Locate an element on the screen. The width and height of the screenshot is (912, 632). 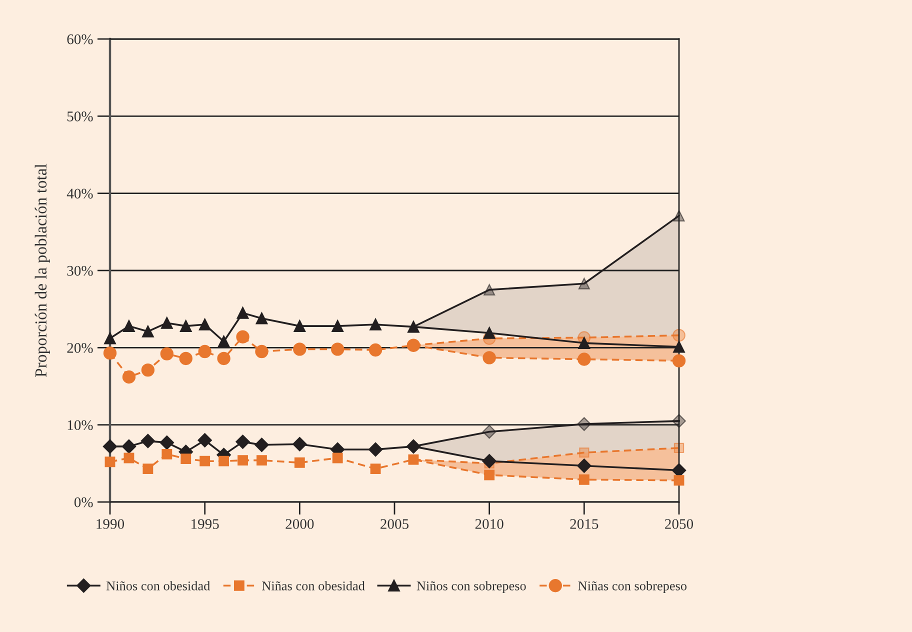
y-tick-label: 0% is located at coordinates (83, 502).